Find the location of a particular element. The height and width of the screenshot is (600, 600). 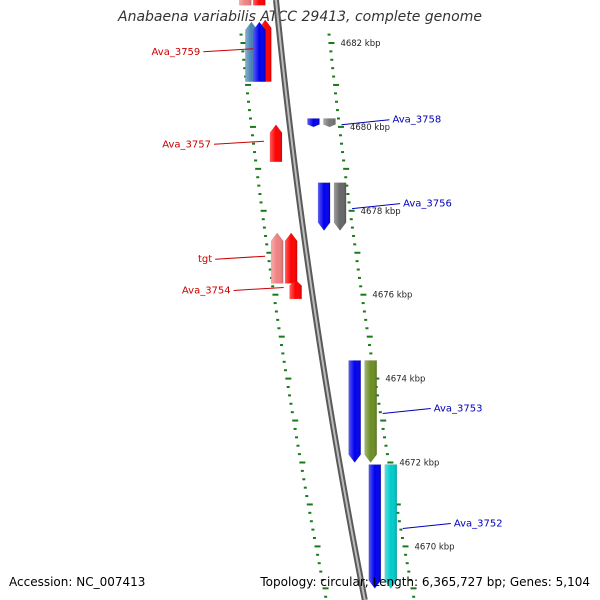

gene-label-tgt: tgt is located at coordinates (205, 259).